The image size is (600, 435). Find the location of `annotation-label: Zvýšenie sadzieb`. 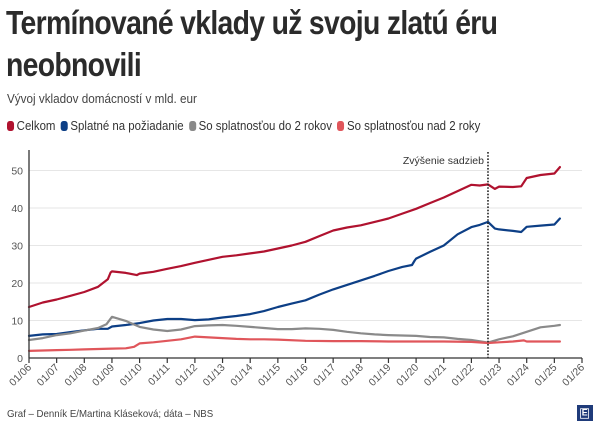

annotation-label: Zvýšenie sadzieb is located at coordinates (443, 161).